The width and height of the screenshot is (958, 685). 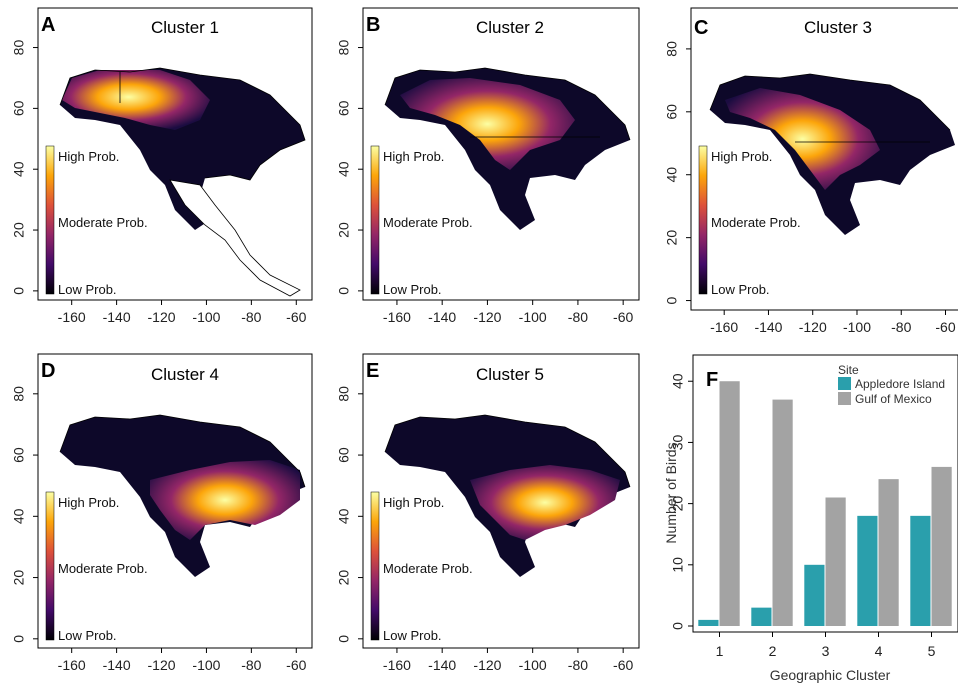 I want to click on panel-title: Cluster 5, so click(x=510, y=374).